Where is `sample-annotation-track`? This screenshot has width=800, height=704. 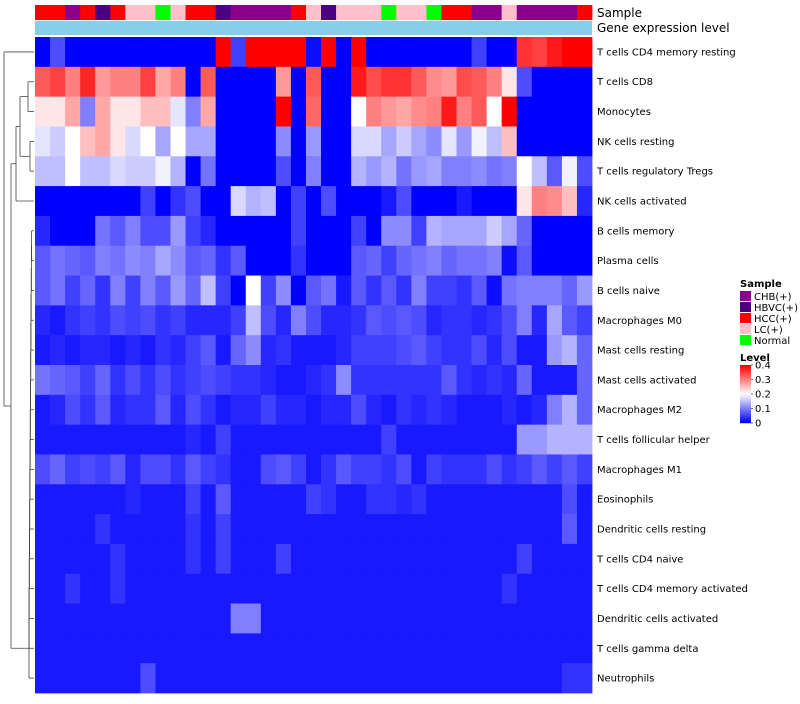
sample-annotation-track is located at coordinates (314, 12).